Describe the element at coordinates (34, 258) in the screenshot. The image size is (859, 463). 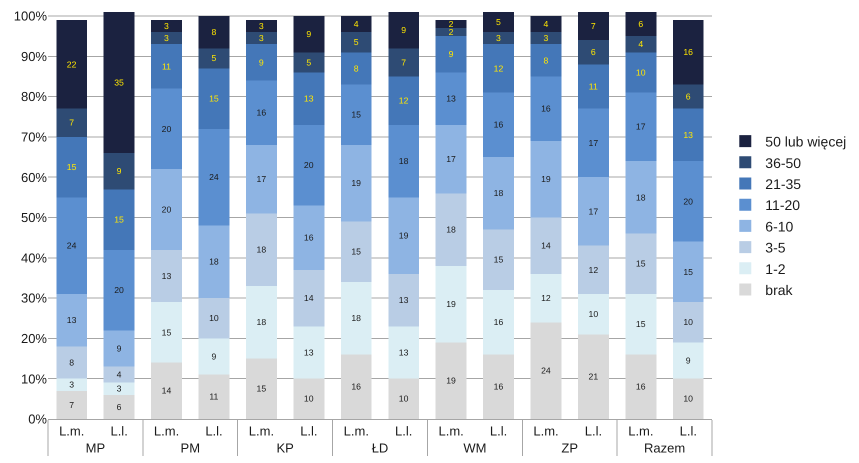
I see `y-tick-label: 40%` at that location.